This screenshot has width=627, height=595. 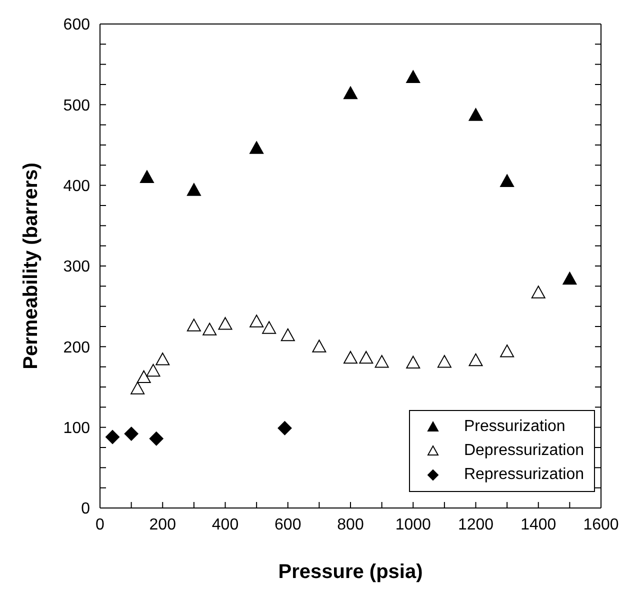 I want to click on y-tick-label: 0, so click(x=85, y=509).